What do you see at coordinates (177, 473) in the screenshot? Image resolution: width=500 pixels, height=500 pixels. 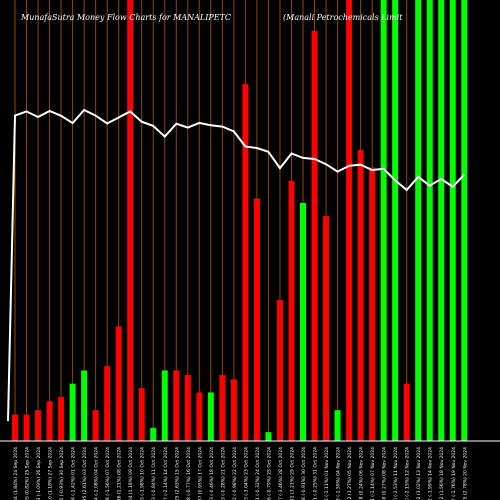 I see `x-tick-label: 73.25 (2.63%) 15 Oct 2024` at bounding box center [177, 473].